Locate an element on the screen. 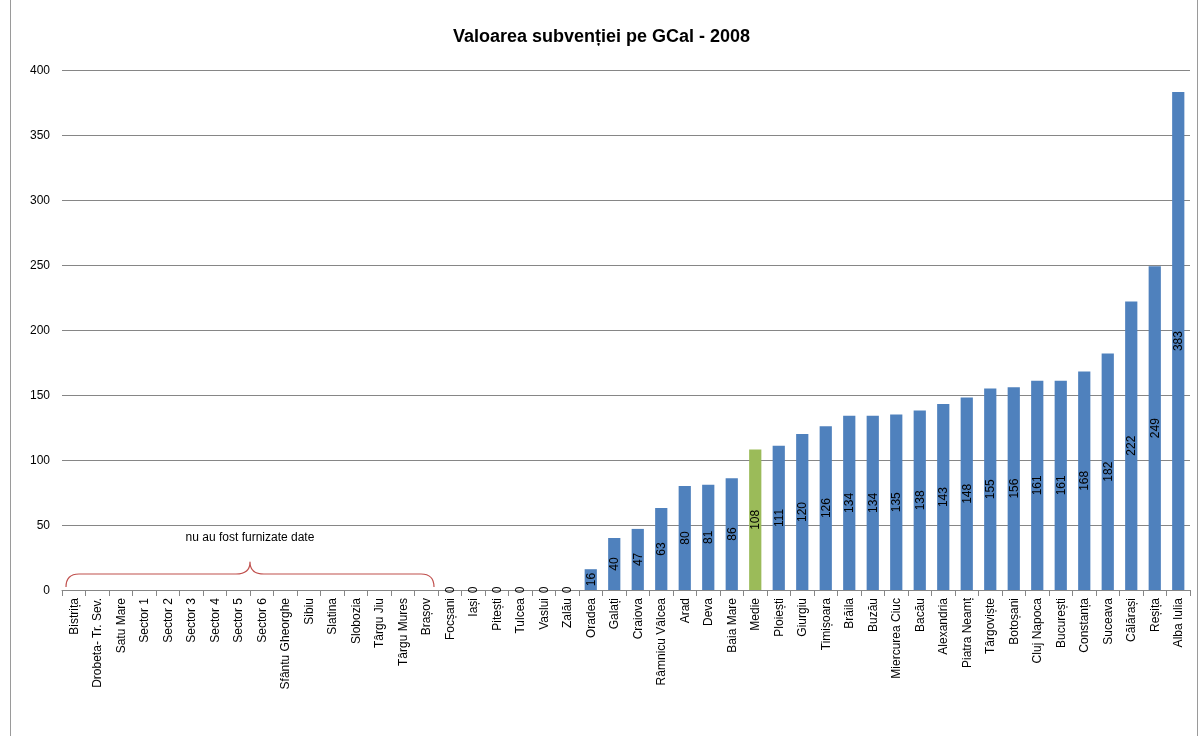  x-tick-label: Slatina is located at coordinates (332, 616).